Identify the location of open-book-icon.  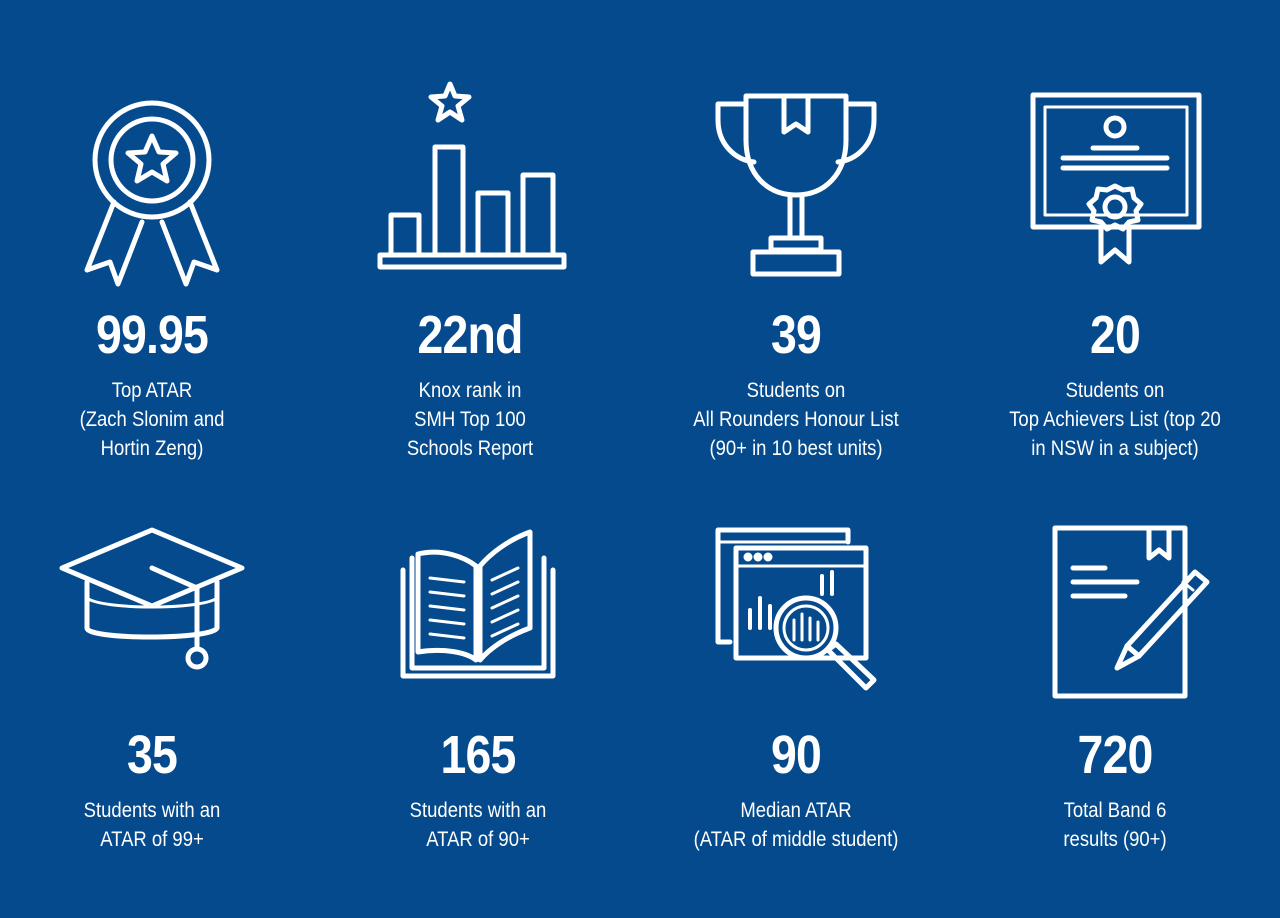
(478, 610).